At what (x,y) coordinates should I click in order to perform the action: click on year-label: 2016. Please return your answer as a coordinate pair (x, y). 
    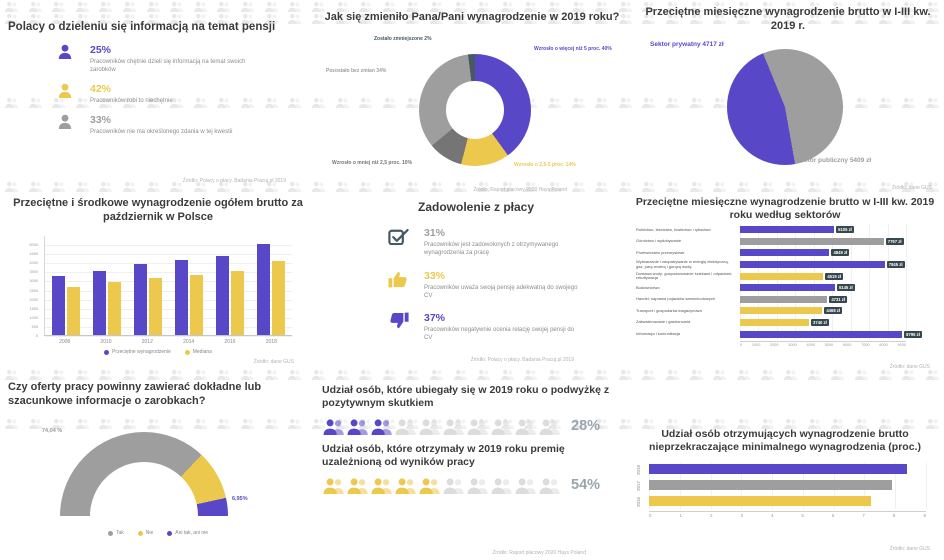
    Looking at the image, I should click on (638, 501).